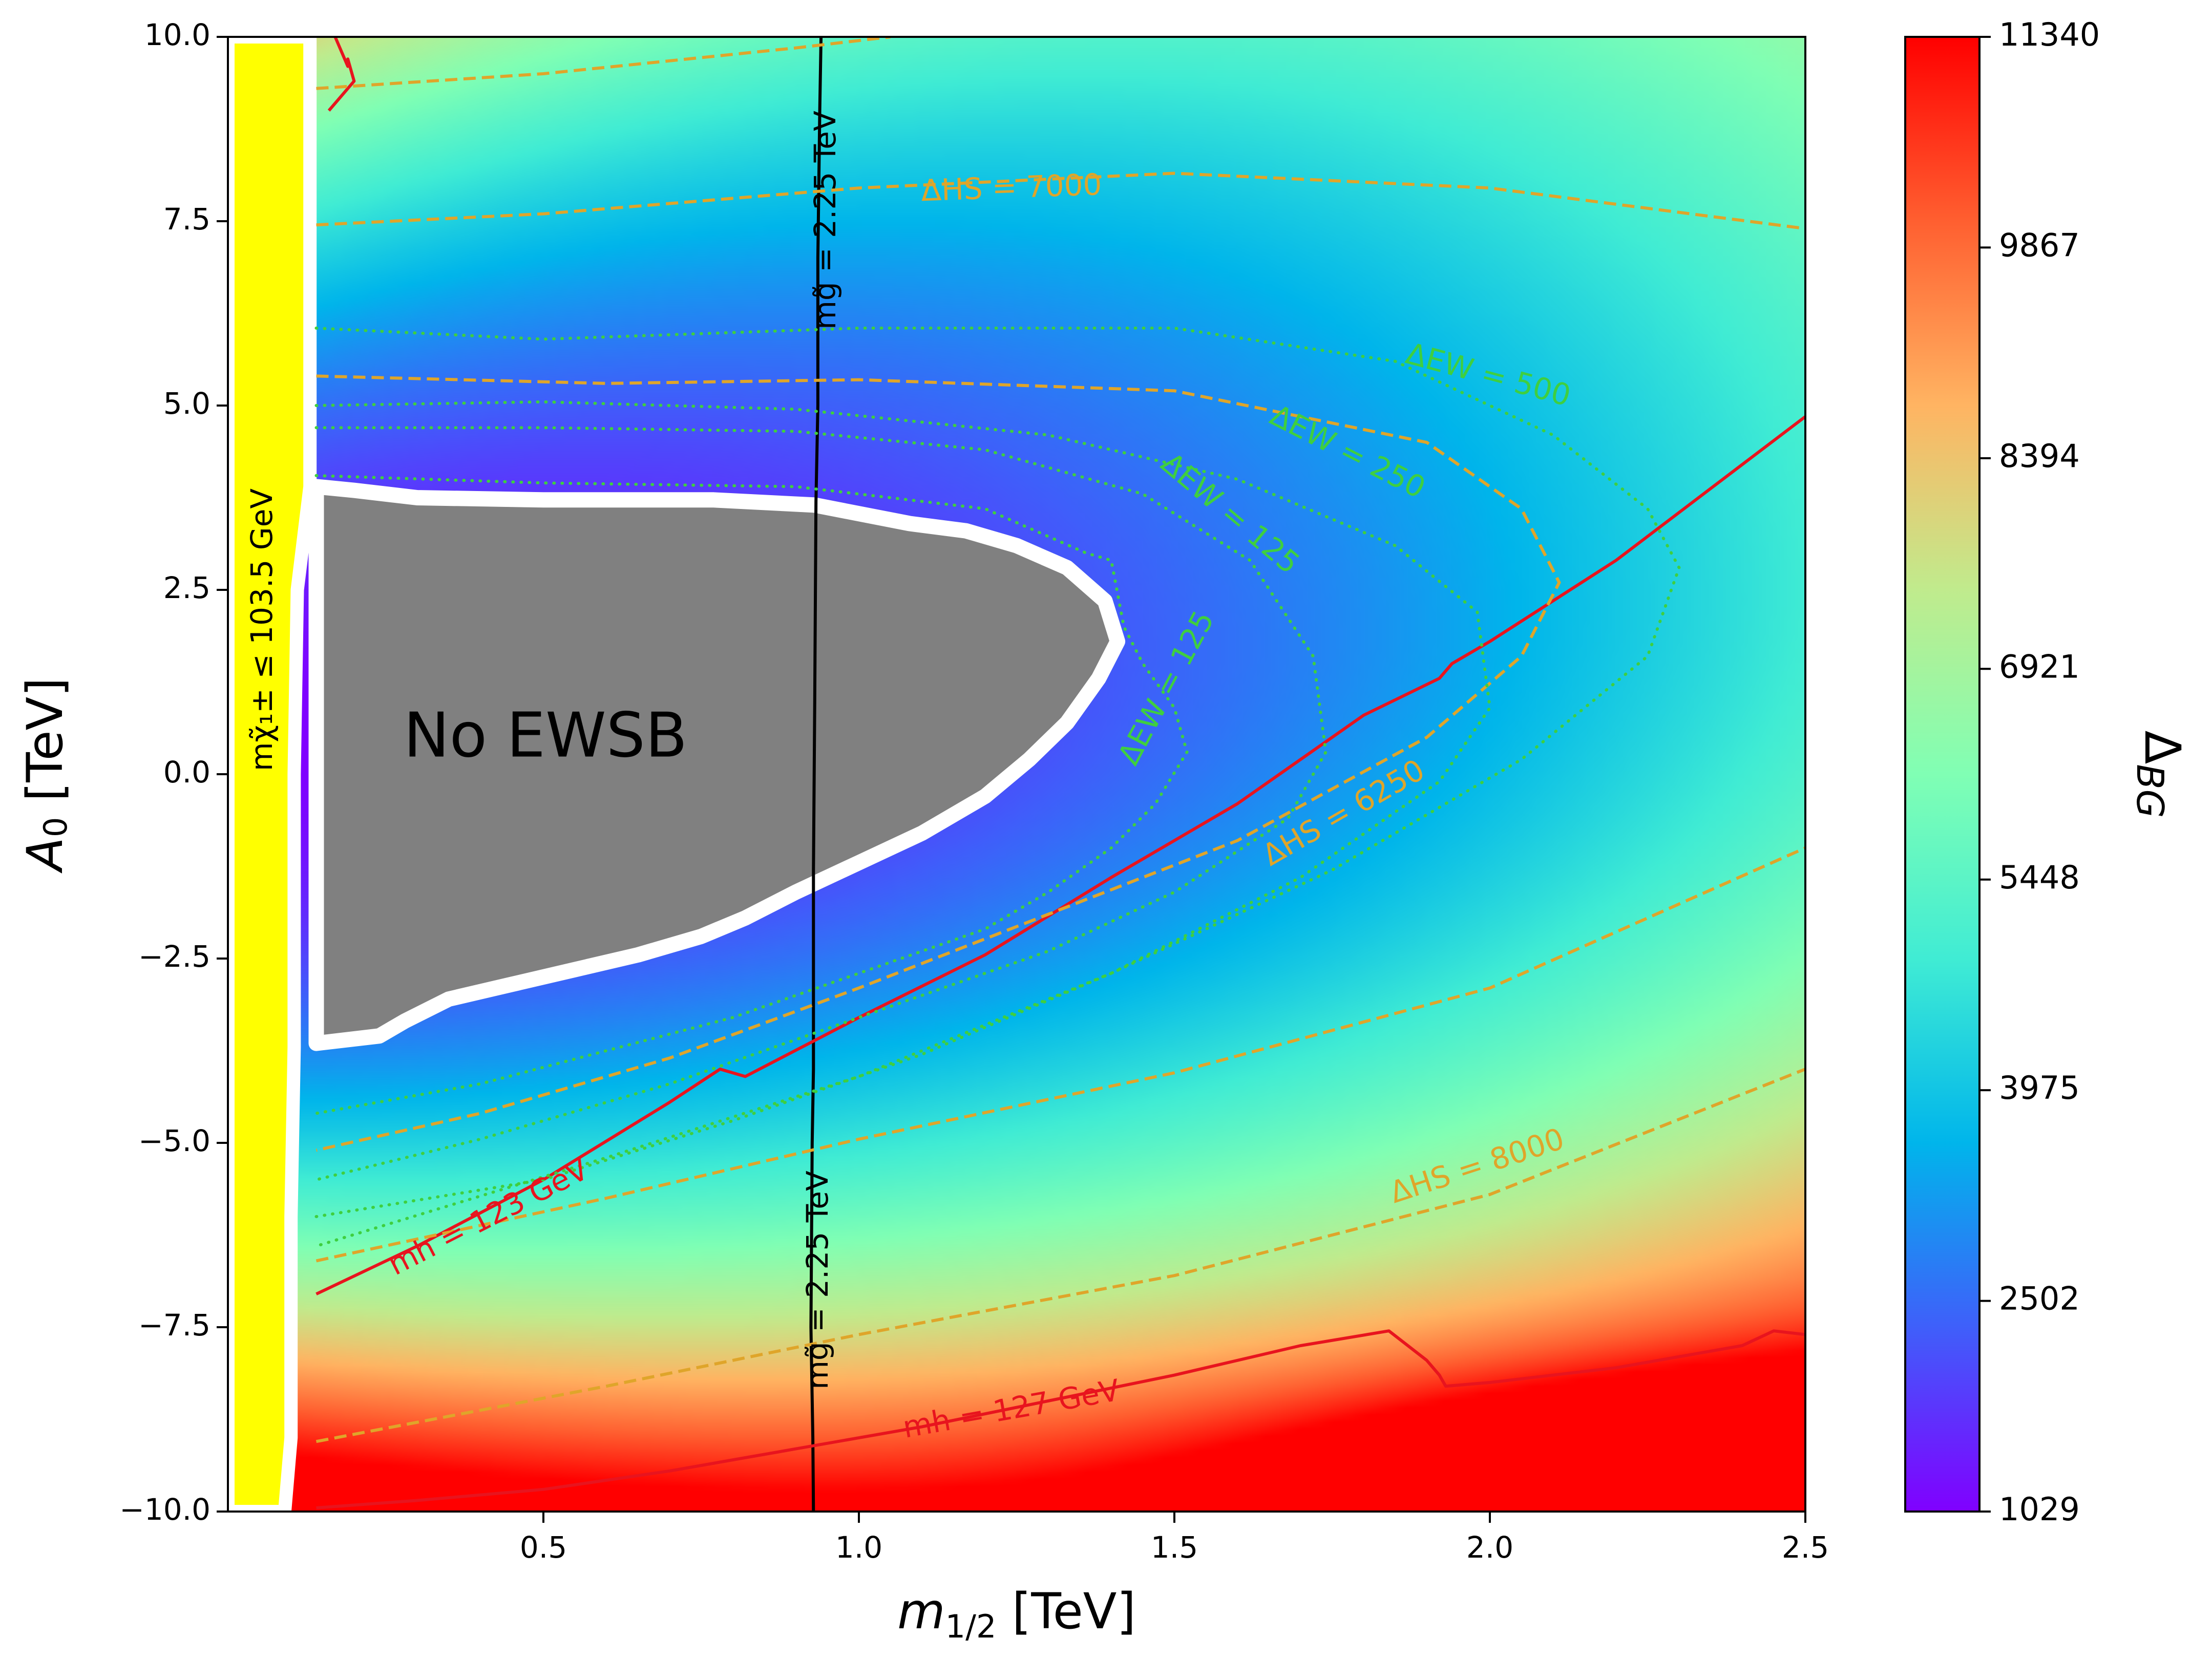  I want to click on x-tick-label: 0.5, so click(544, 1547).